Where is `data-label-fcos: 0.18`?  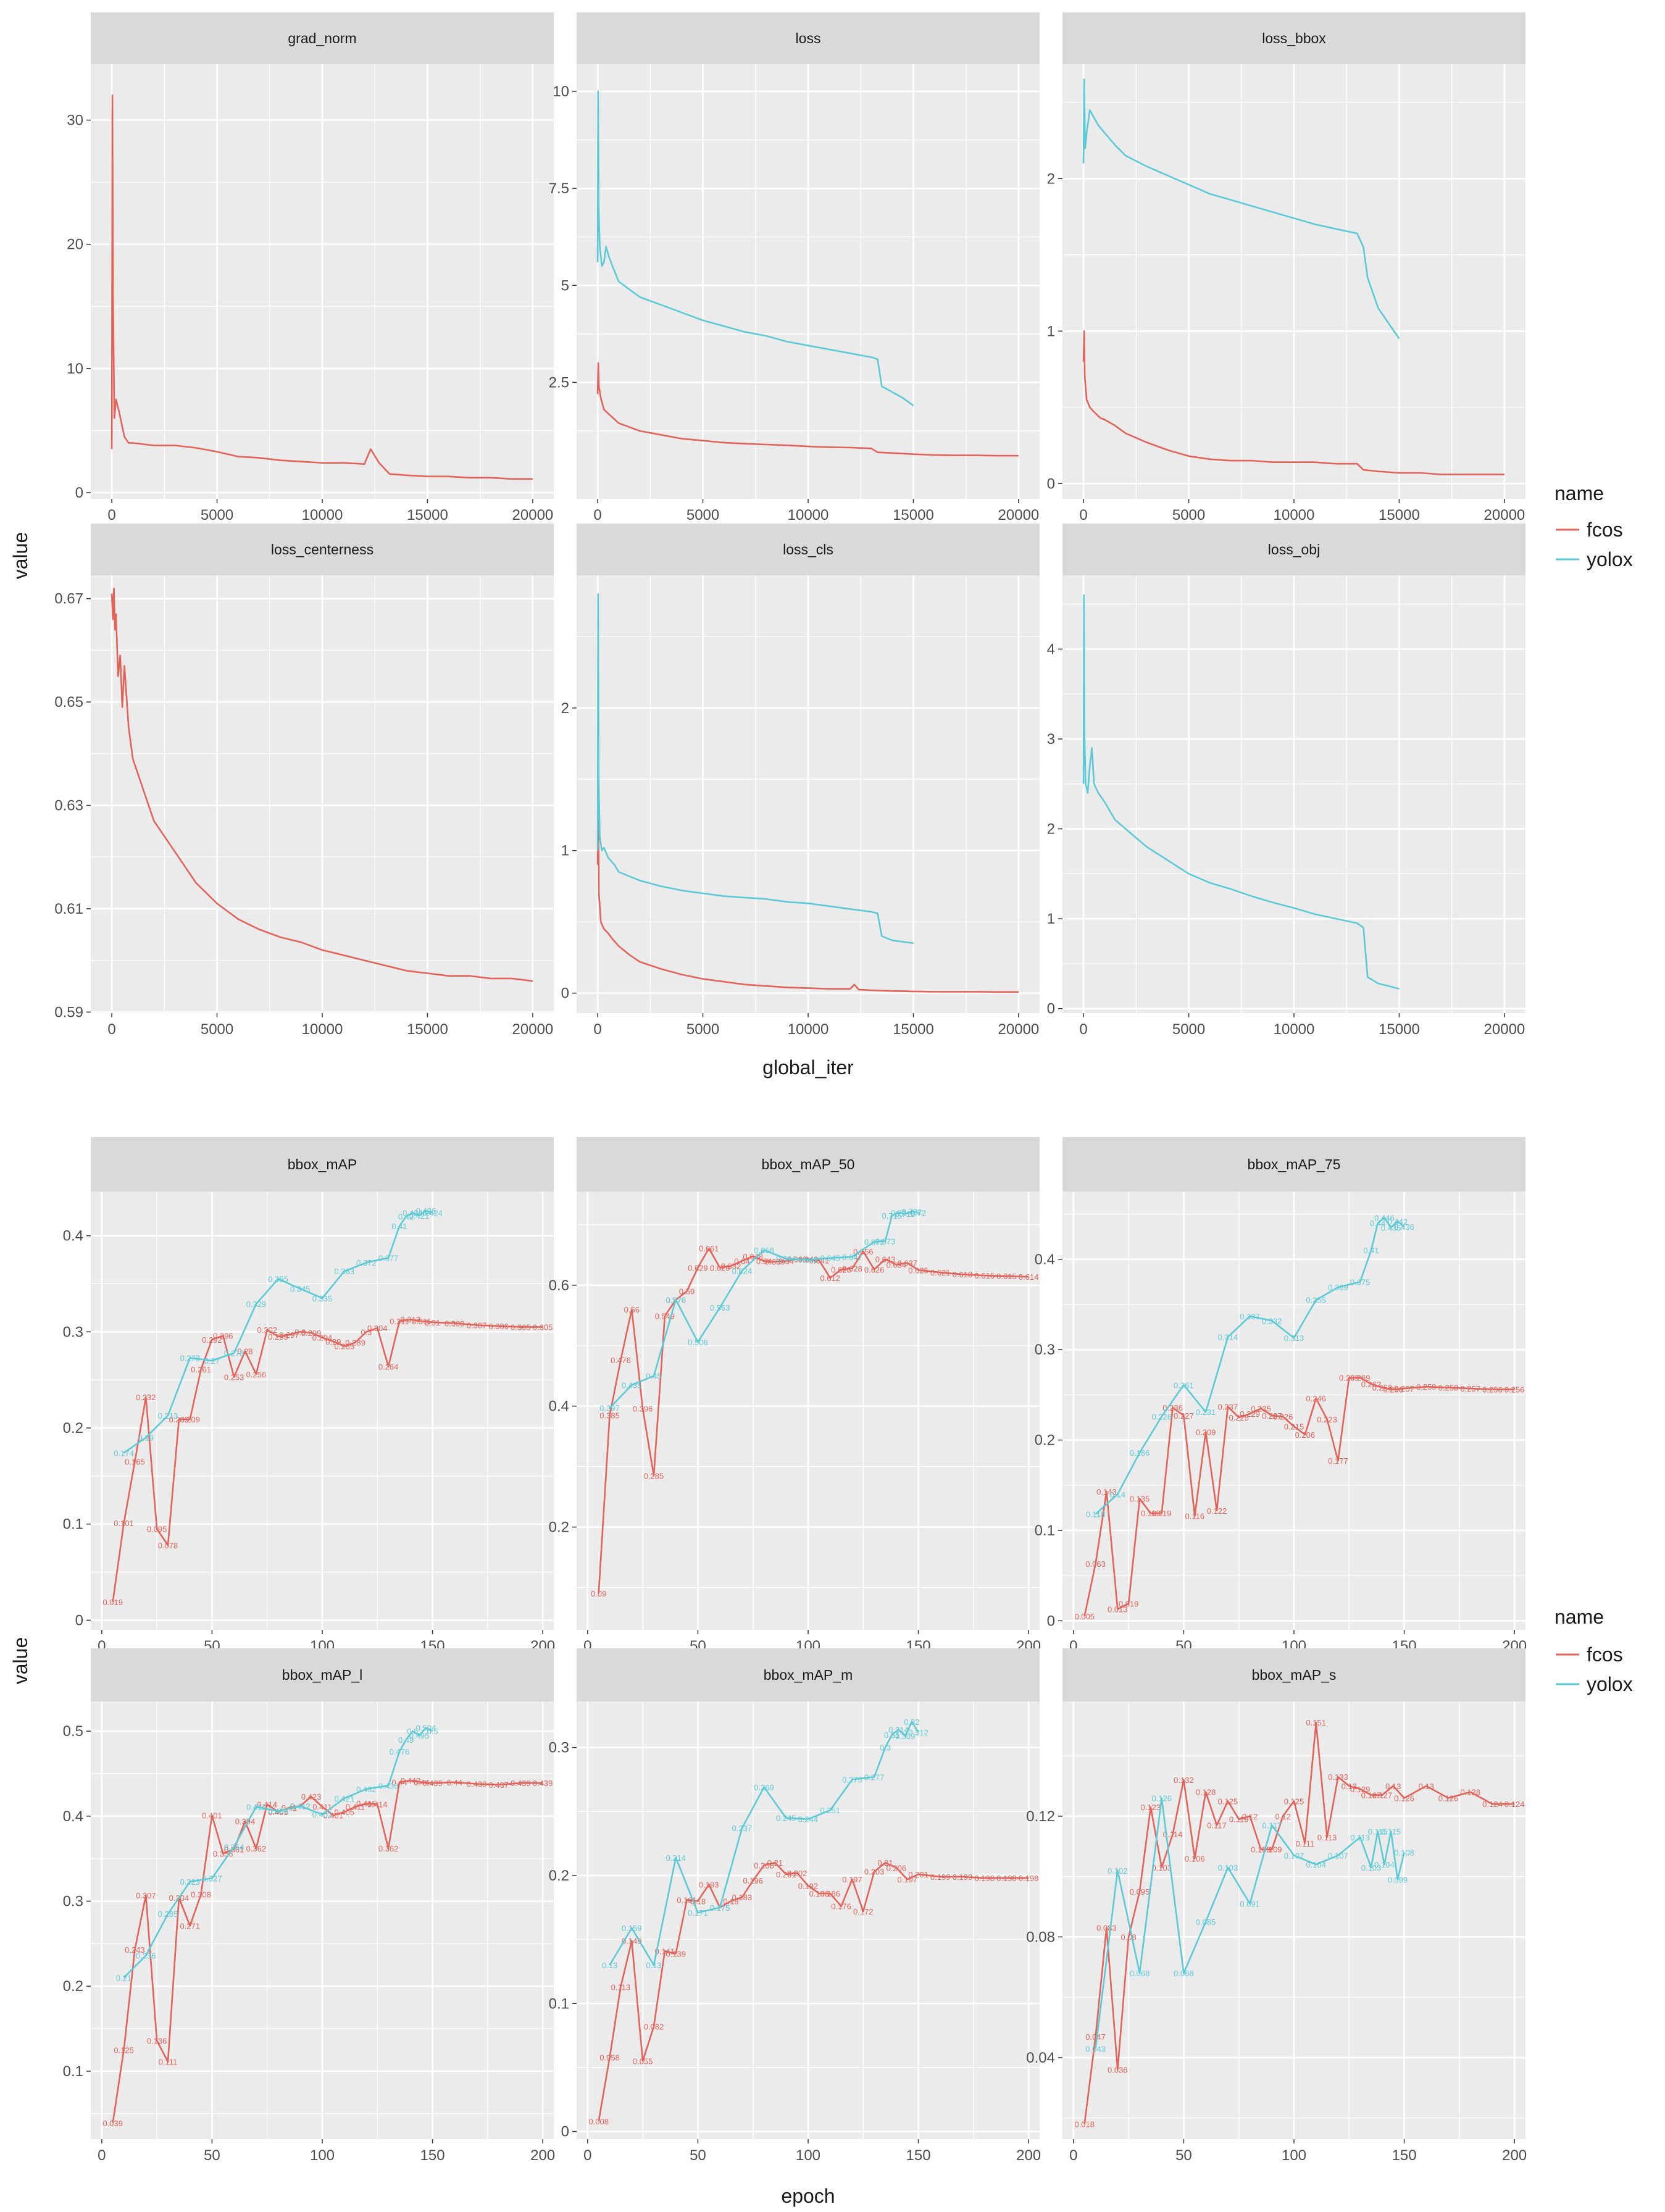
data-label-fcos: 0.18 is located at coordinates (730, 1901).